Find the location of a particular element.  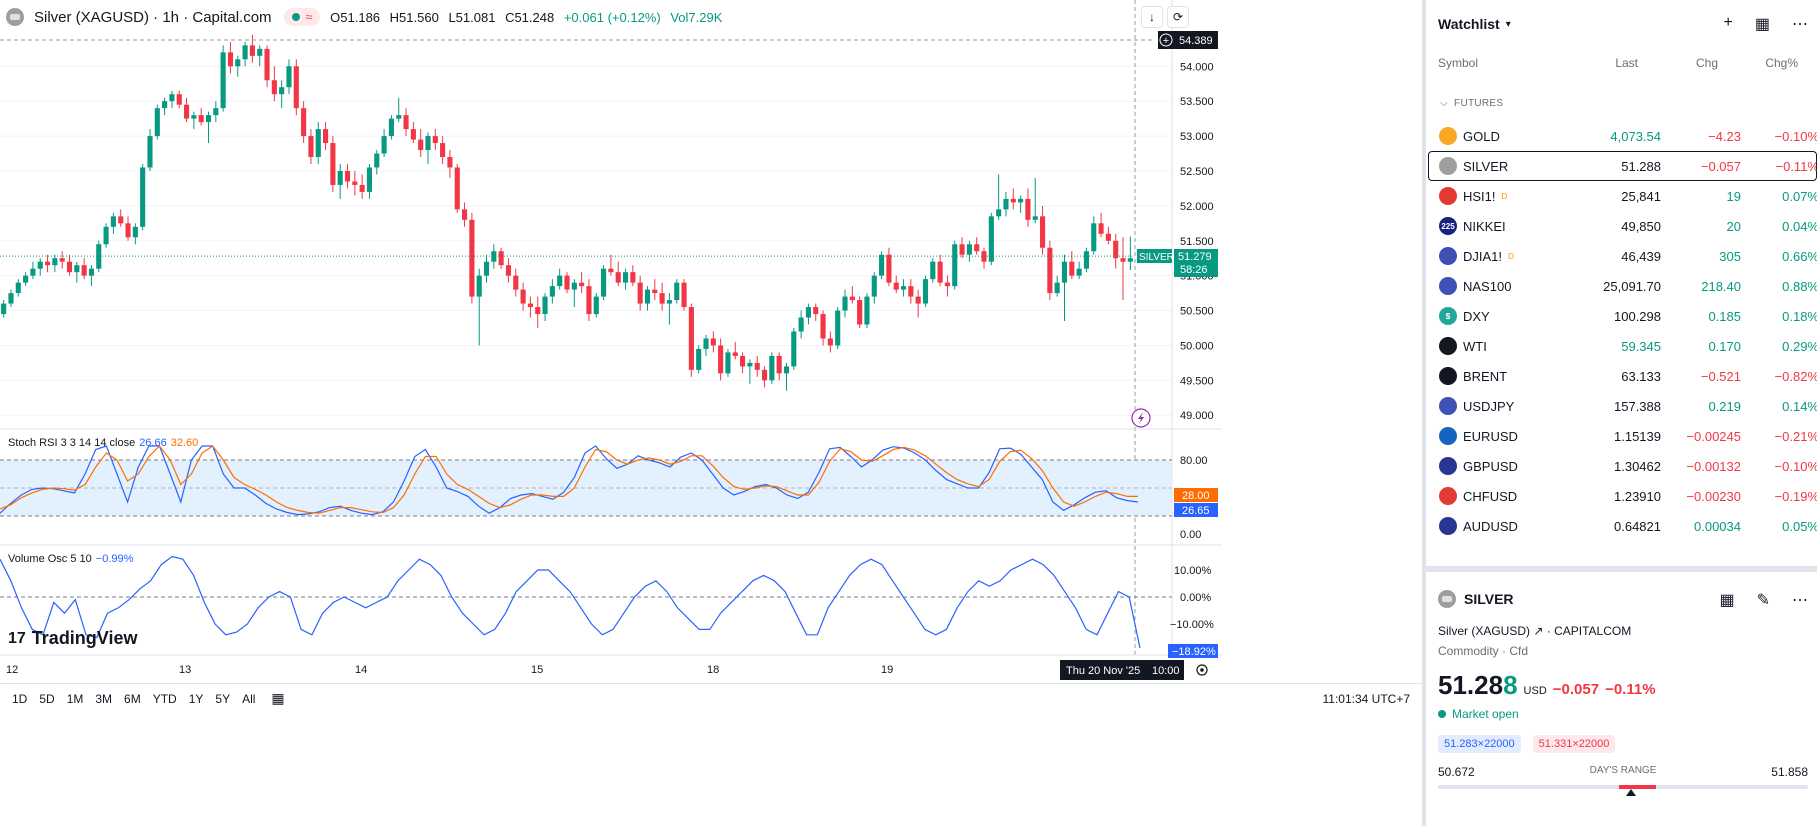

col-chgp: Chg% is located at coordinates (1781, 63).